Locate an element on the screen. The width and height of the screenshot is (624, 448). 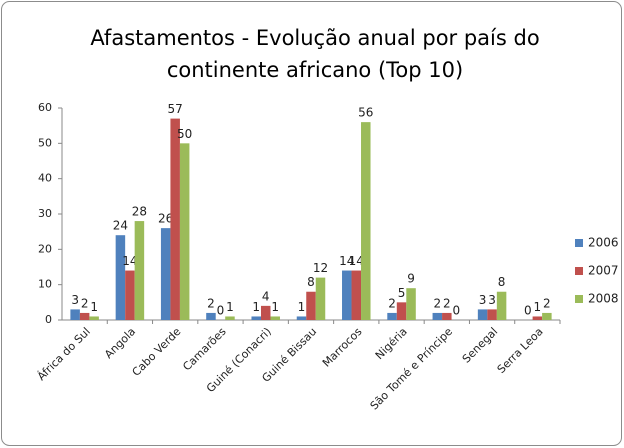
y-tick-label: 0 is located at coordinates (48, 319).